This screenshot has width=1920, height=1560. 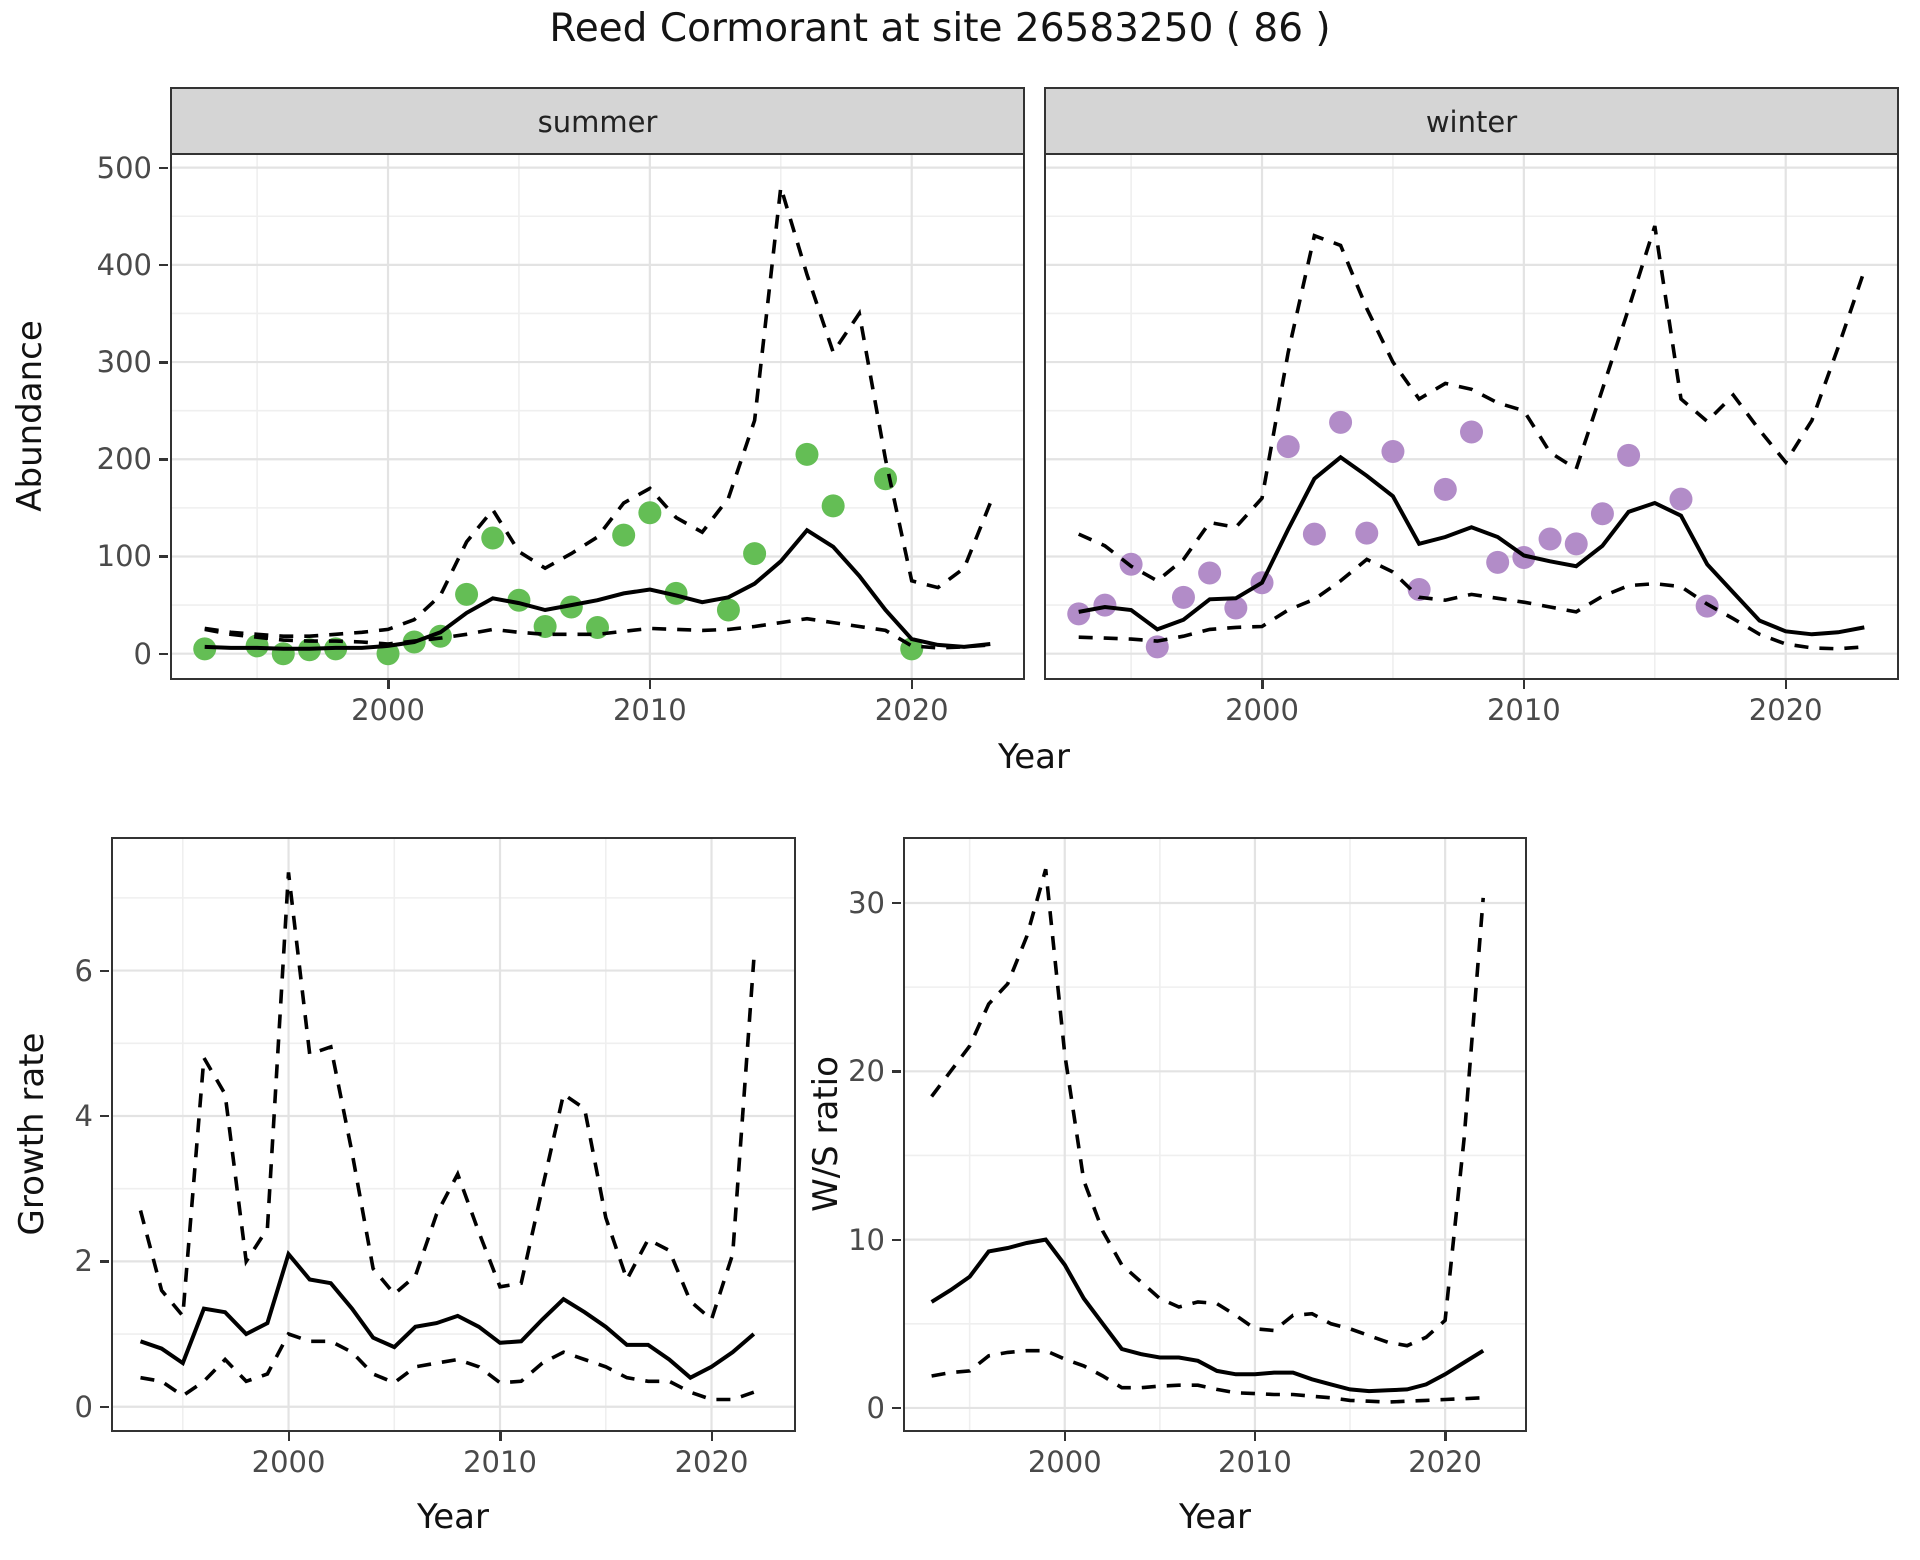 I want to click on x-axis-title-year-bottom-left: Year, so click(x=453, y=1517).